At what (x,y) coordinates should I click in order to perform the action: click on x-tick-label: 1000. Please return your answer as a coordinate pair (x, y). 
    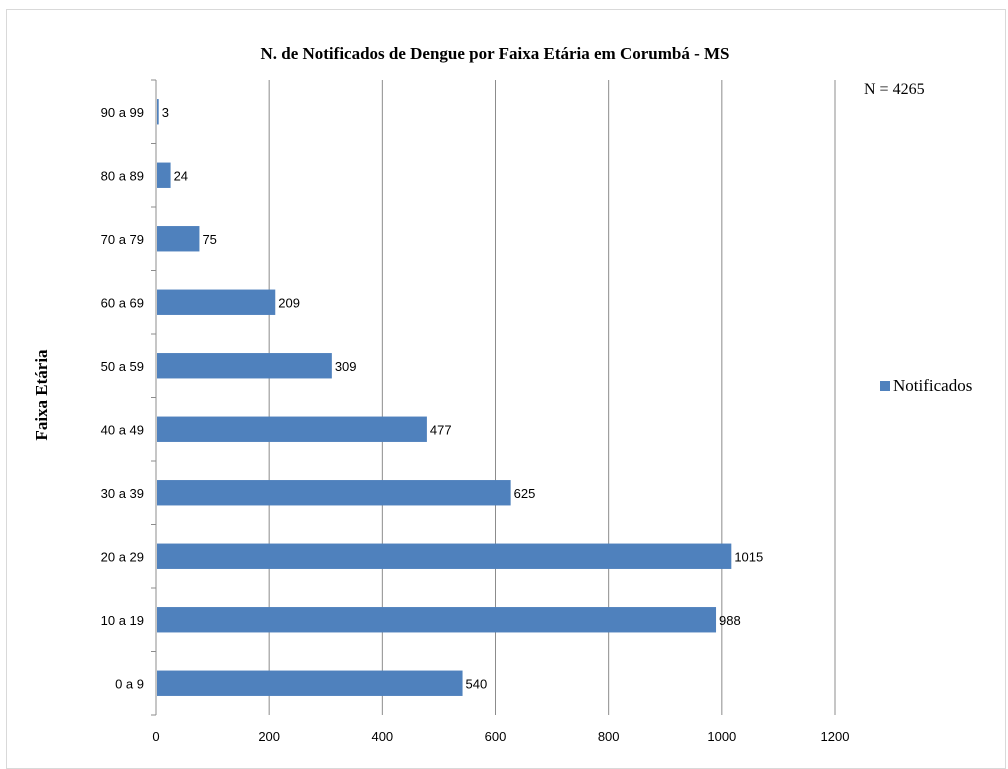
    Looking at the image, I should click on (721, 736).